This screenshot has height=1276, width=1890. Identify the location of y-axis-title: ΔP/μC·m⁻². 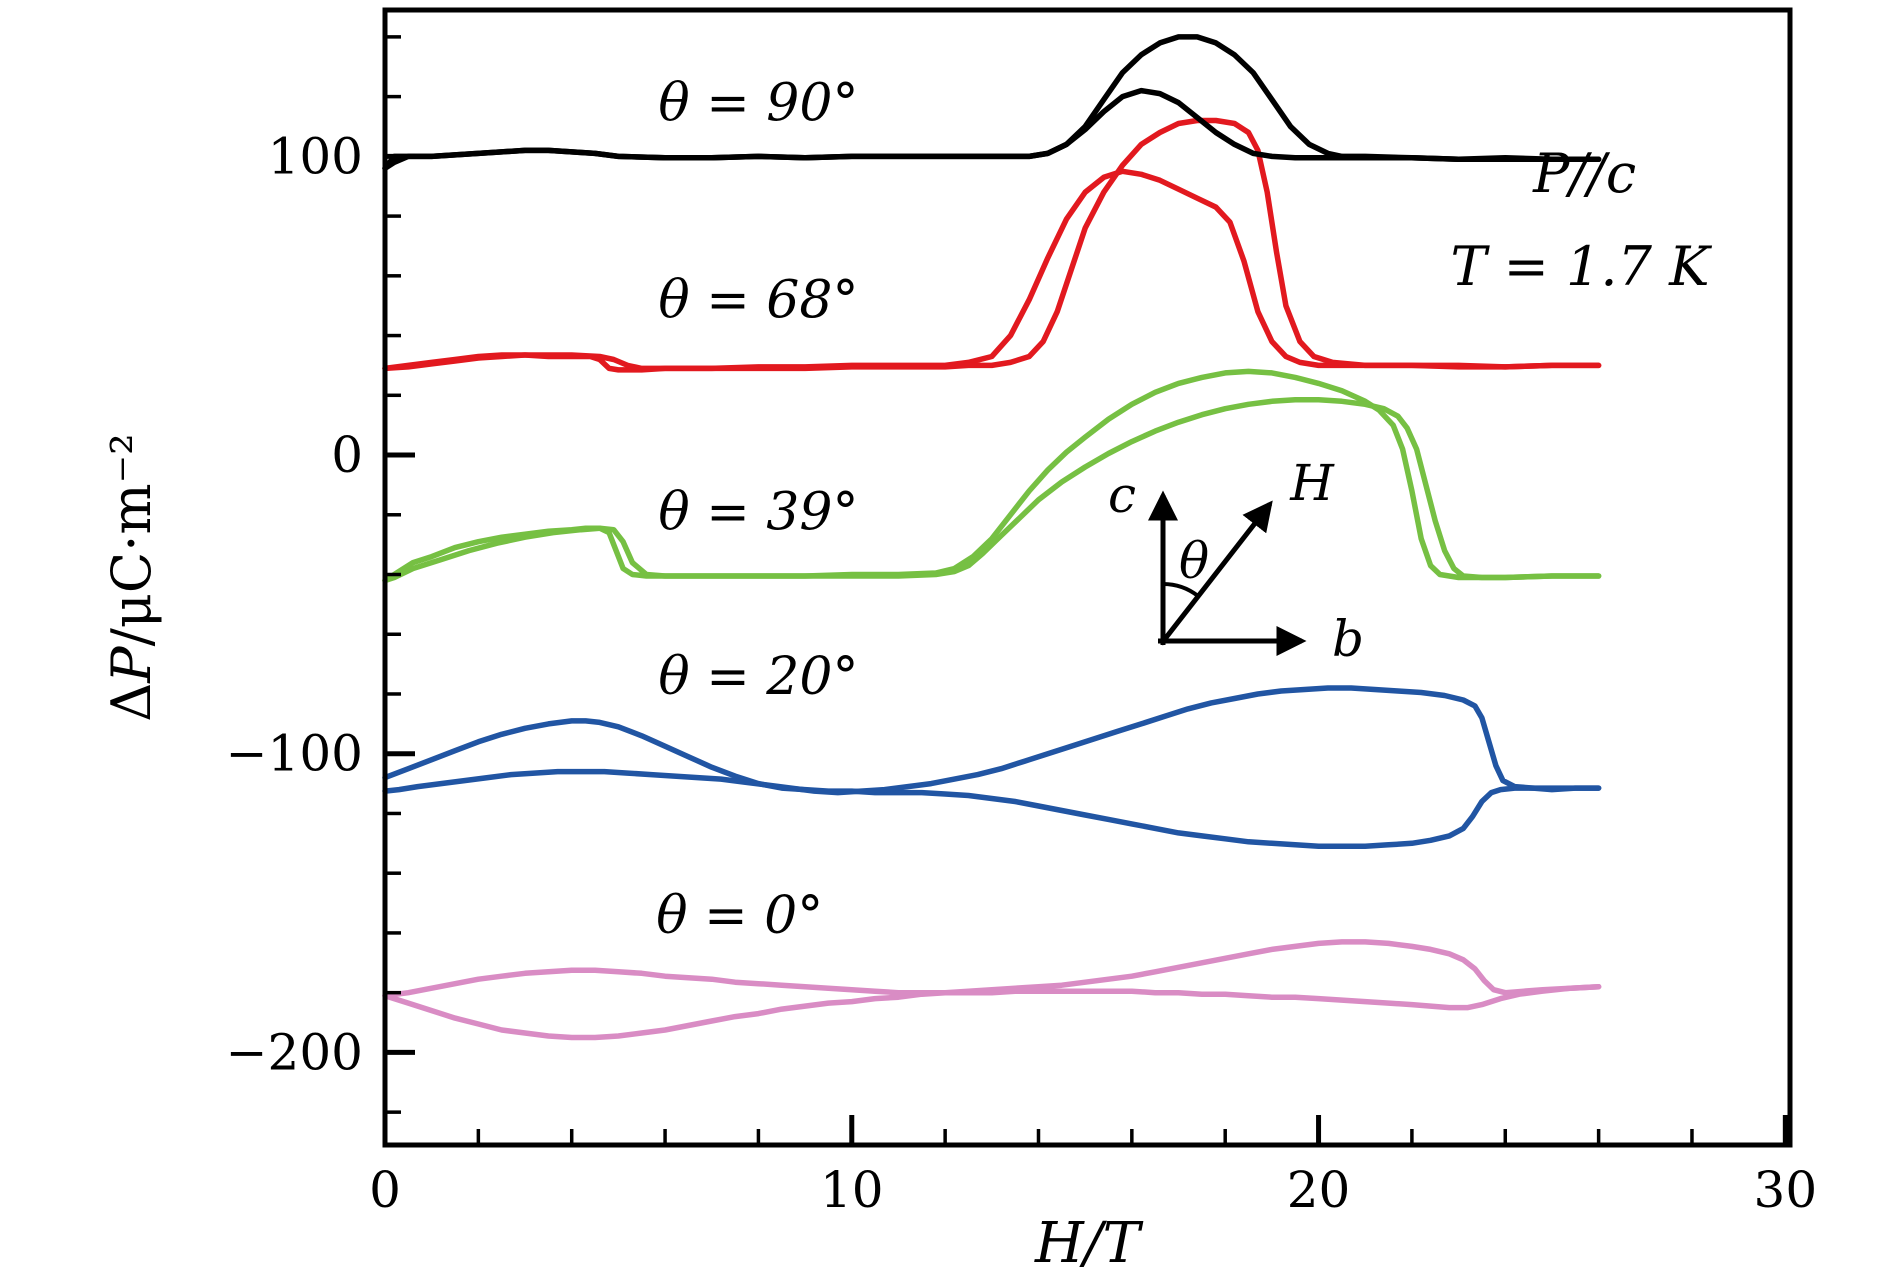
(131, 577).